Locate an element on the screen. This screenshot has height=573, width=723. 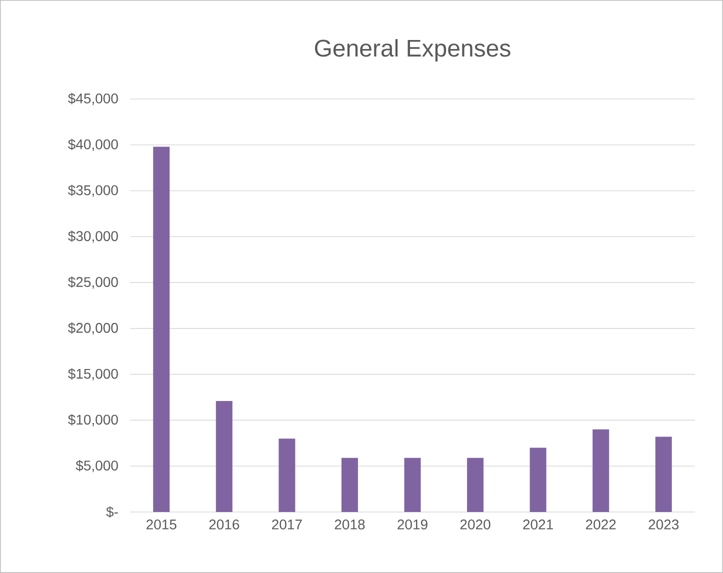
y-tick-label: $- is located at coordinates (112, 512).